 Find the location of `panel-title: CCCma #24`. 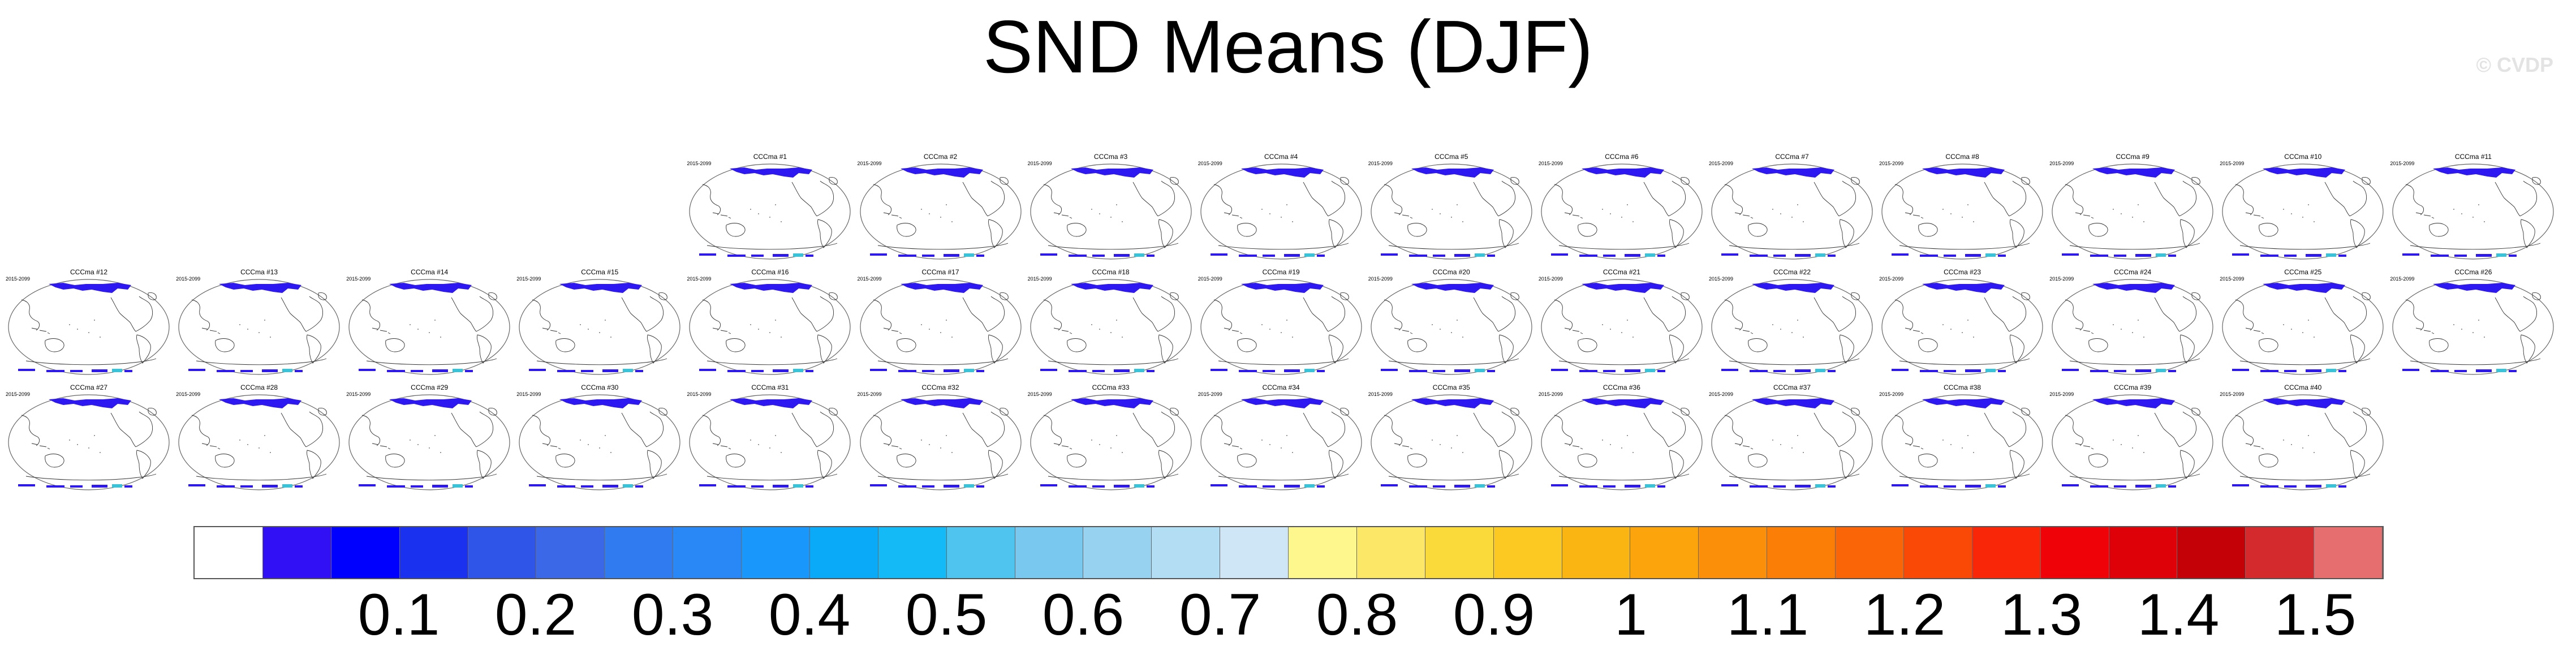

panel-title: CCCma #24 is located at coordinates (2133, 272).